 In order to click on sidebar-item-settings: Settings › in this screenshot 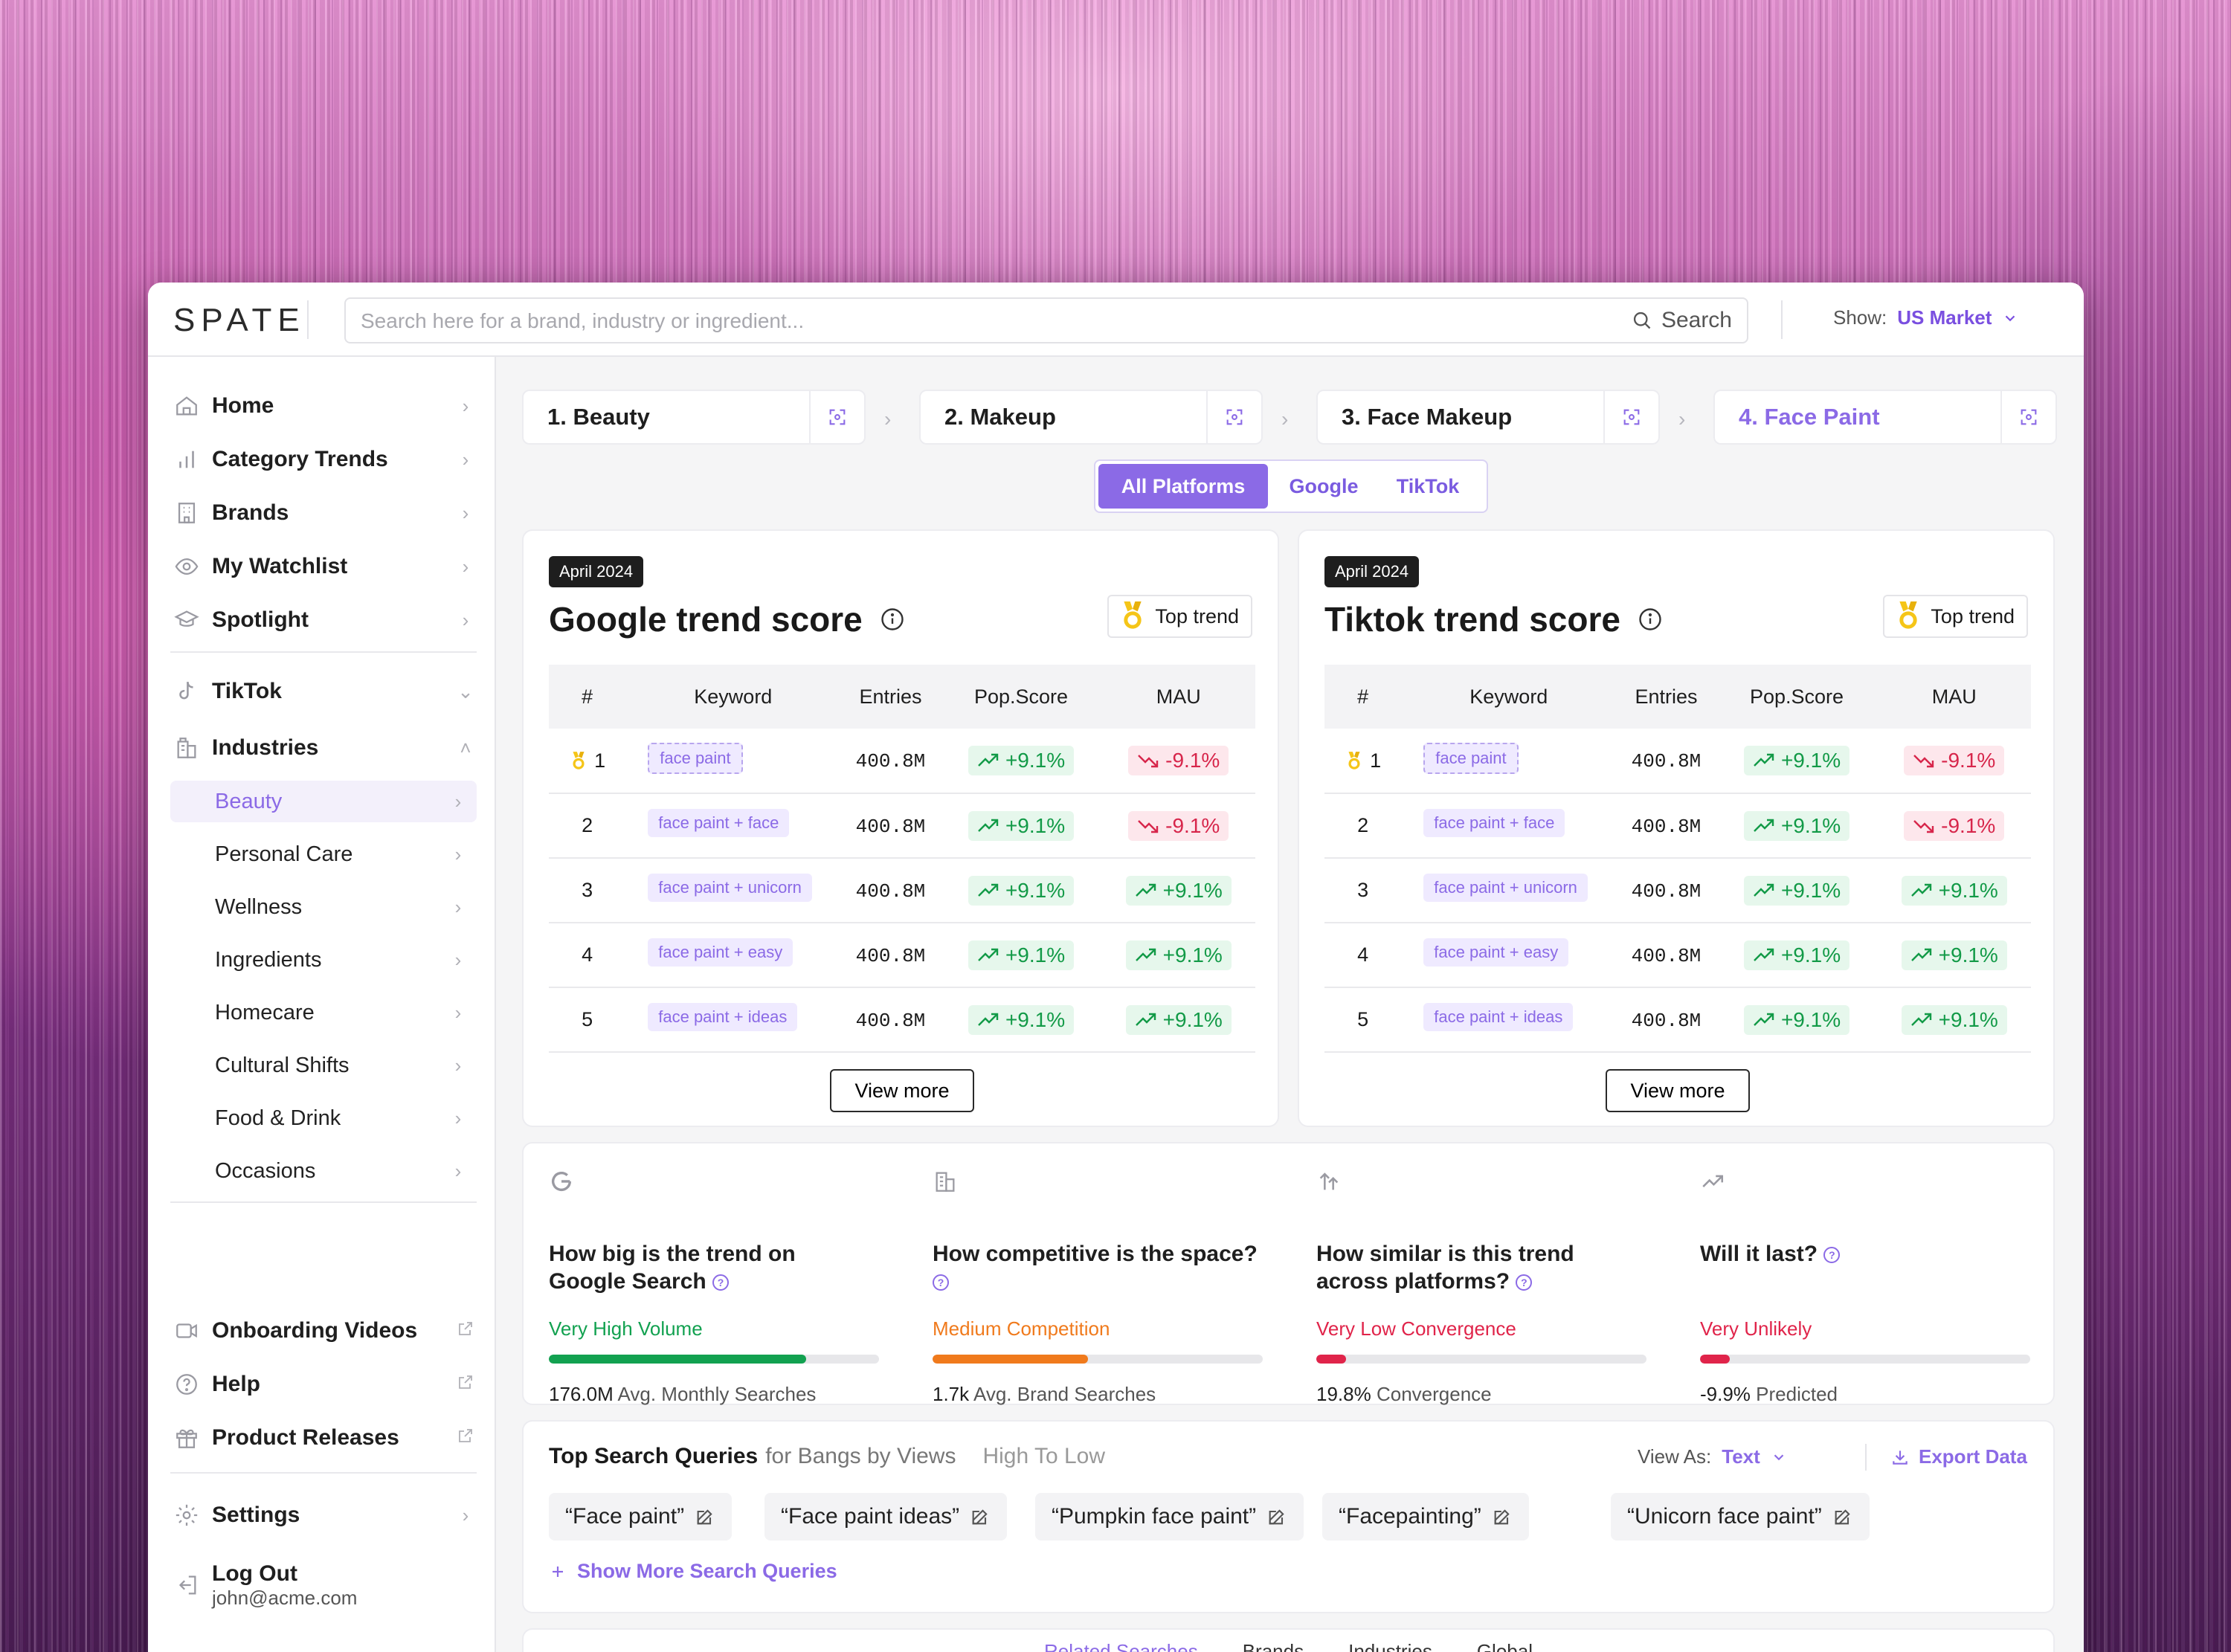, I will do `click(324, 1515)`.